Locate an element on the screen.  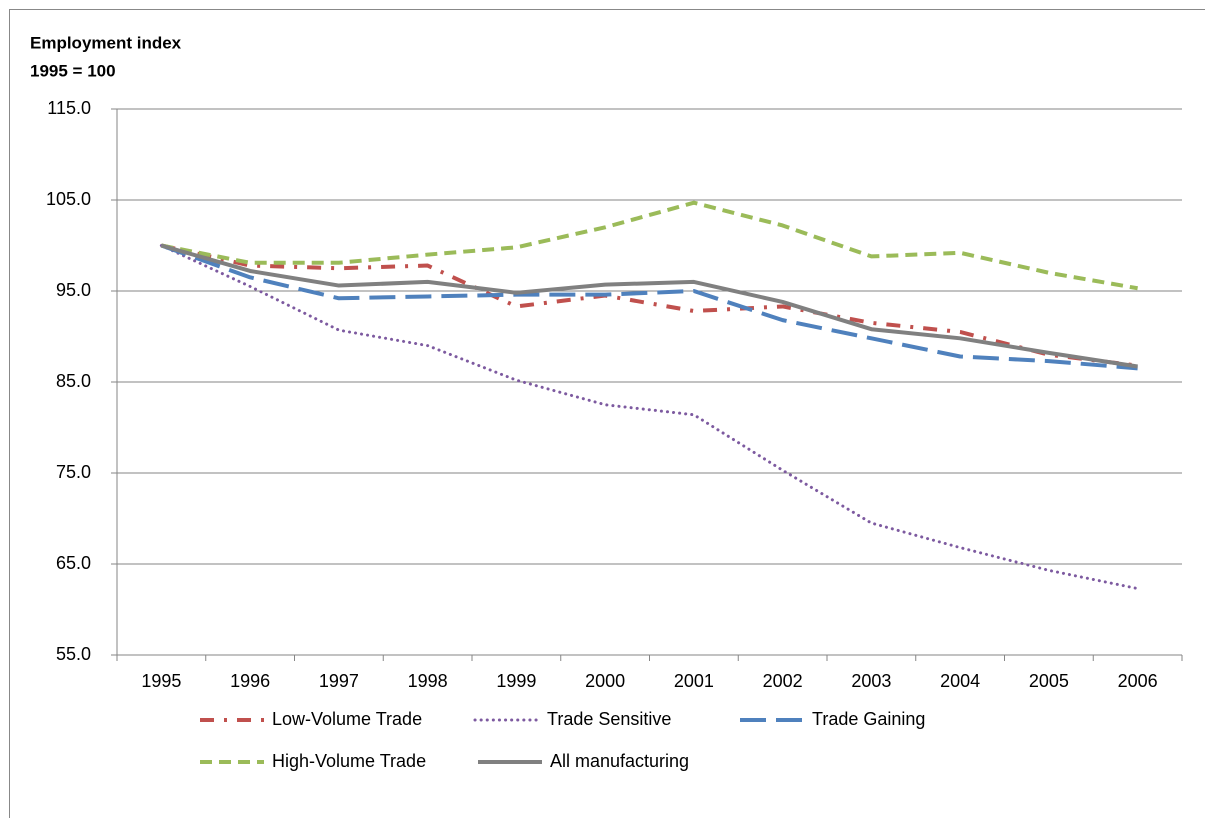
x-tick-label: 2002 is located at coordinates (783, 681).